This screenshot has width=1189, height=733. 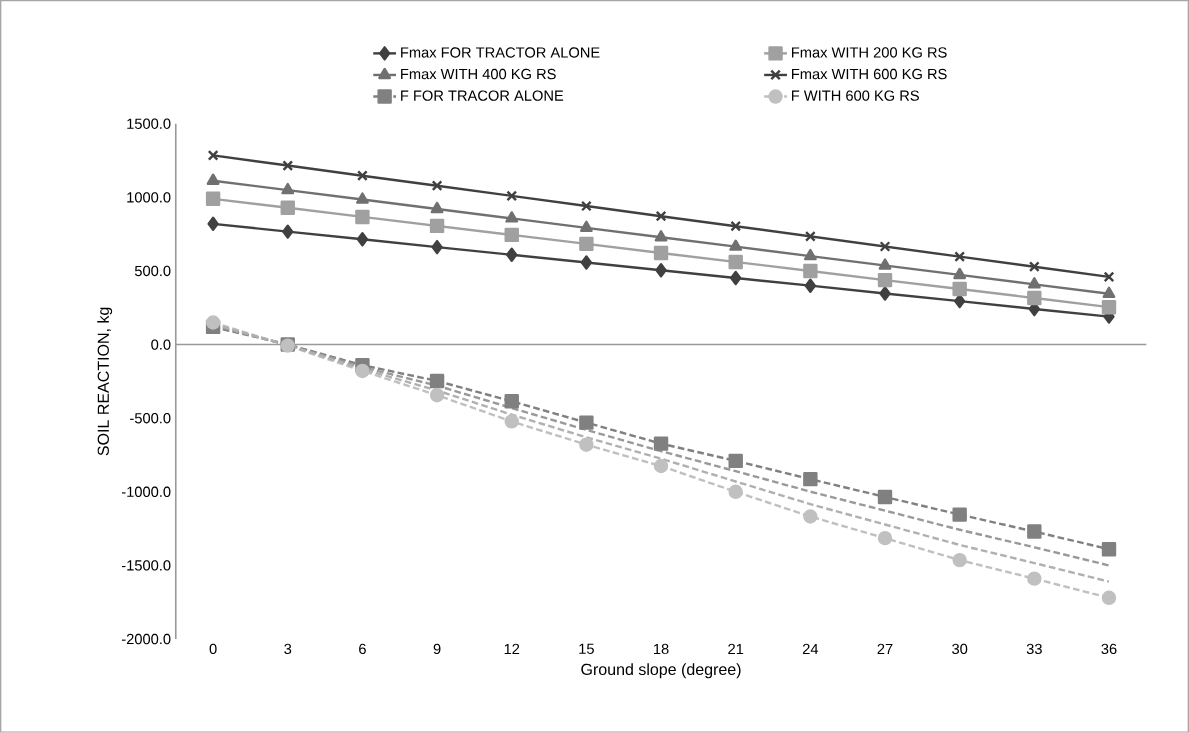 I want to click on legend-label: Fmax WITH 600 KG RS, so click(x=869, y=74).